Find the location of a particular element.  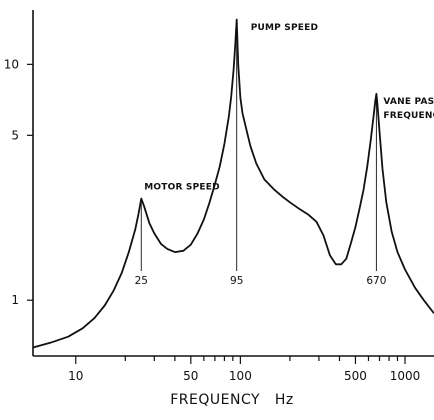

x-axis-ticks: 10 50 100 500 1000 is located at coordinates (244, 369).